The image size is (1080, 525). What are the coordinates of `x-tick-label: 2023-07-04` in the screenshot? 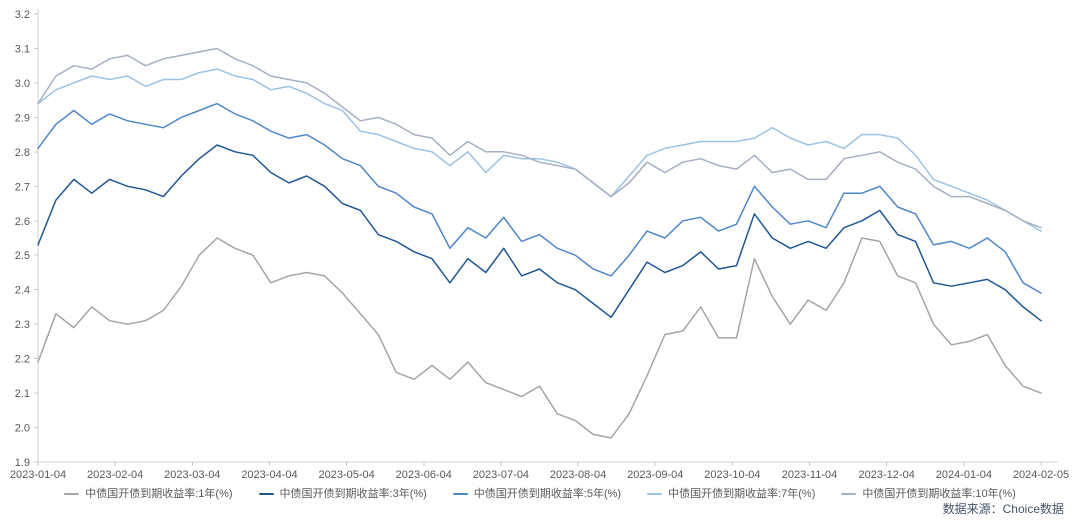 It's located at (501, 475).